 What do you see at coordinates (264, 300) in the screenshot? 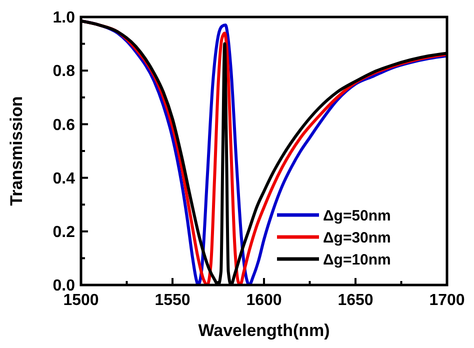
I see `x-tick-label: 1600` at bounding box center [264, 300].